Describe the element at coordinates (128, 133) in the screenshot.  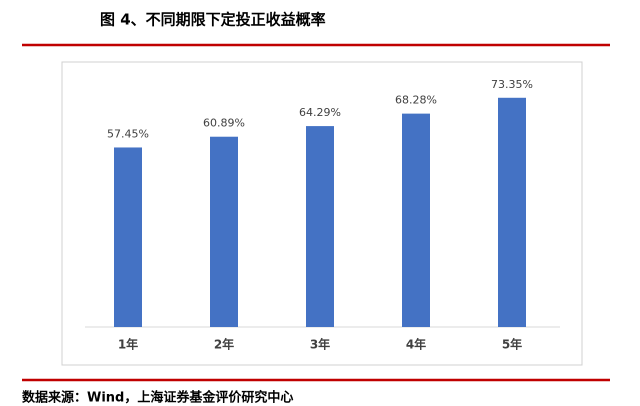
I see `value-label: 57.45%` at that location.